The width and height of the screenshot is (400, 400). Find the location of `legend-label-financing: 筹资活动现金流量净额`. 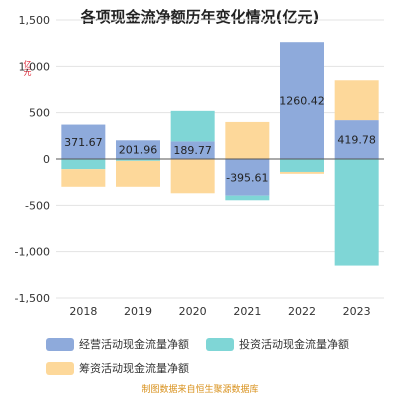

legend-label-financing: 筹资活动现金流量净额 is located at coordinates (134, 368).